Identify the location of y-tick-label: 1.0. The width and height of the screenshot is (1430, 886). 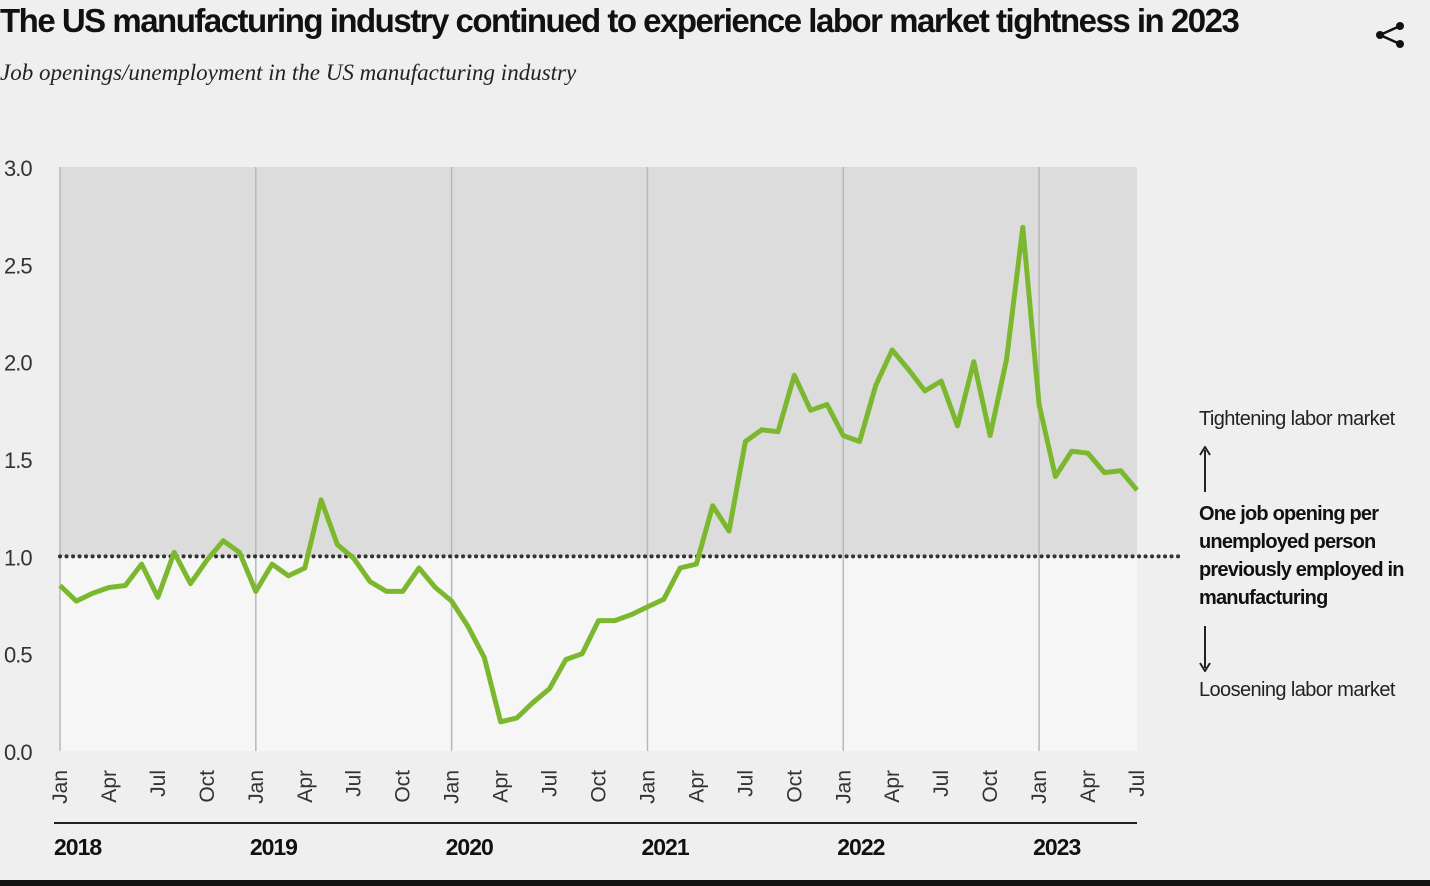
(18, 557).